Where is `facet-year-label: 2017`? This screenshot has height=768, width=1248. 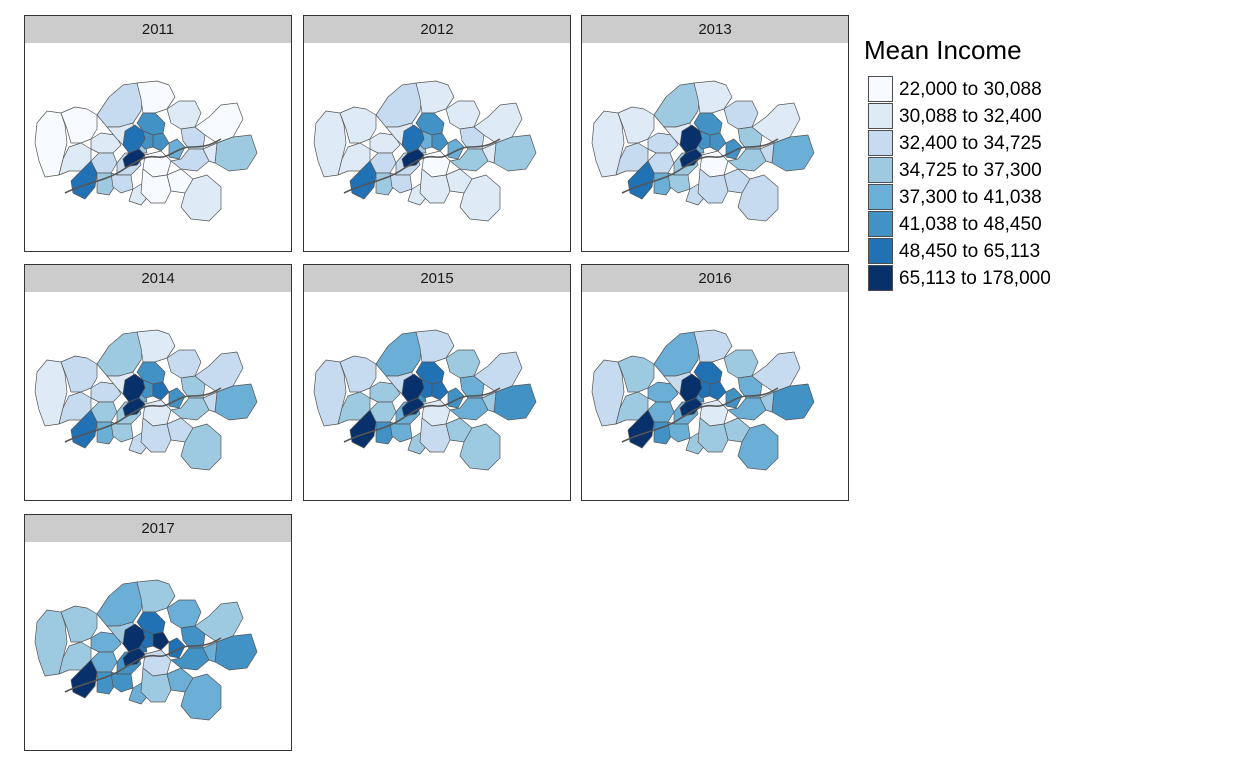 facet-year-label: 2017 is located at coordinates (158, 528).